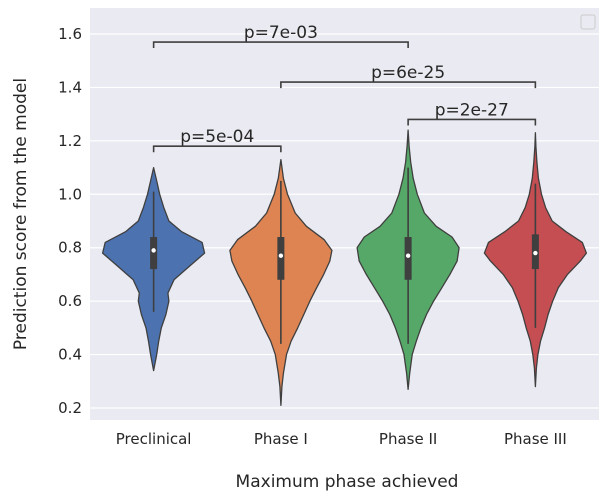  What do you see at coordinates (341, 439) in the screenshot?
I see `x-tick-labels: Preclinical Phase I Phase II Phase III` at bounding box center [341, 439].